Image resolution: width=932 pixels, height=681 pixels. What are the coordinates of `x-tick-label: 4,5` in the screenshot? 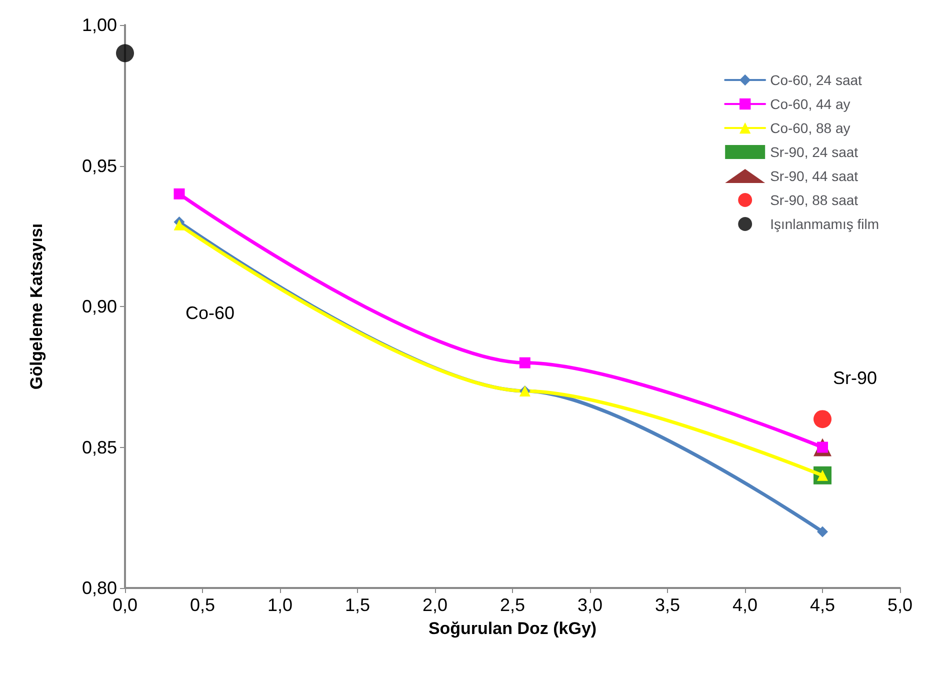 It's located at (823, 605).